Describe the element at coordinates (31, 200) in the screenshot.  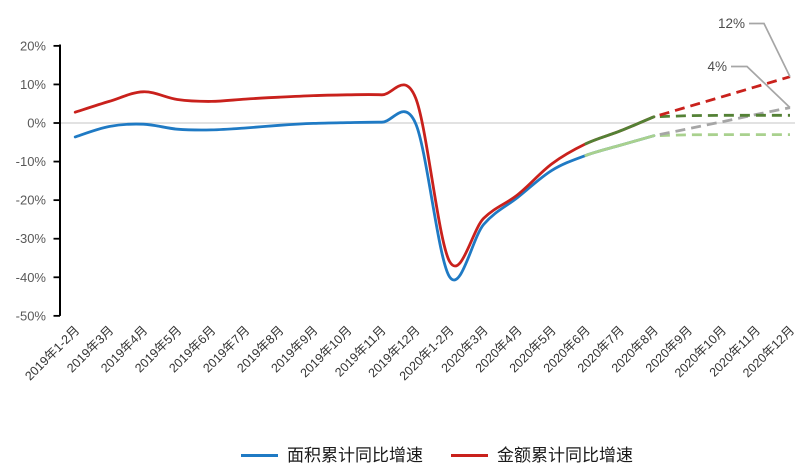
I see `y-axis-label: -20%` at that location.